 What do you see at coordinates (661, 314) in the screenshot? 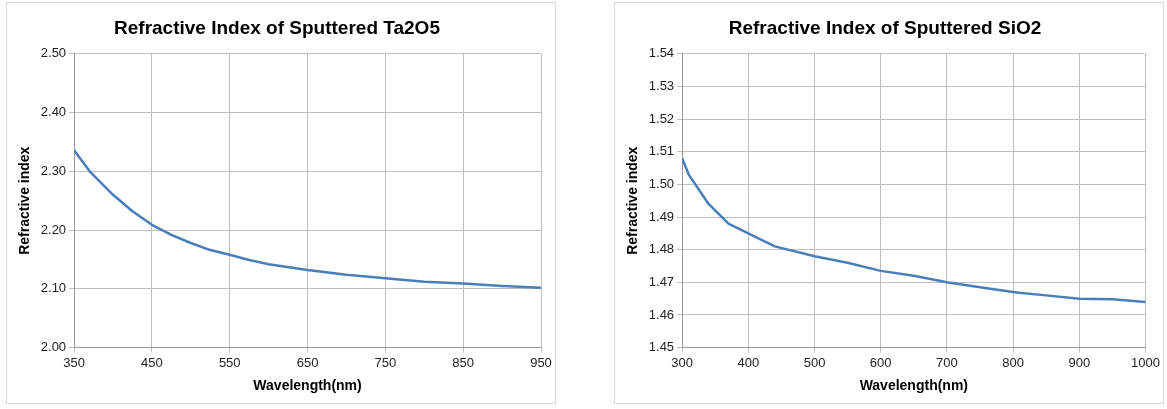
I see `y-tick-label: 1.46` at bounding box center [661, 314].